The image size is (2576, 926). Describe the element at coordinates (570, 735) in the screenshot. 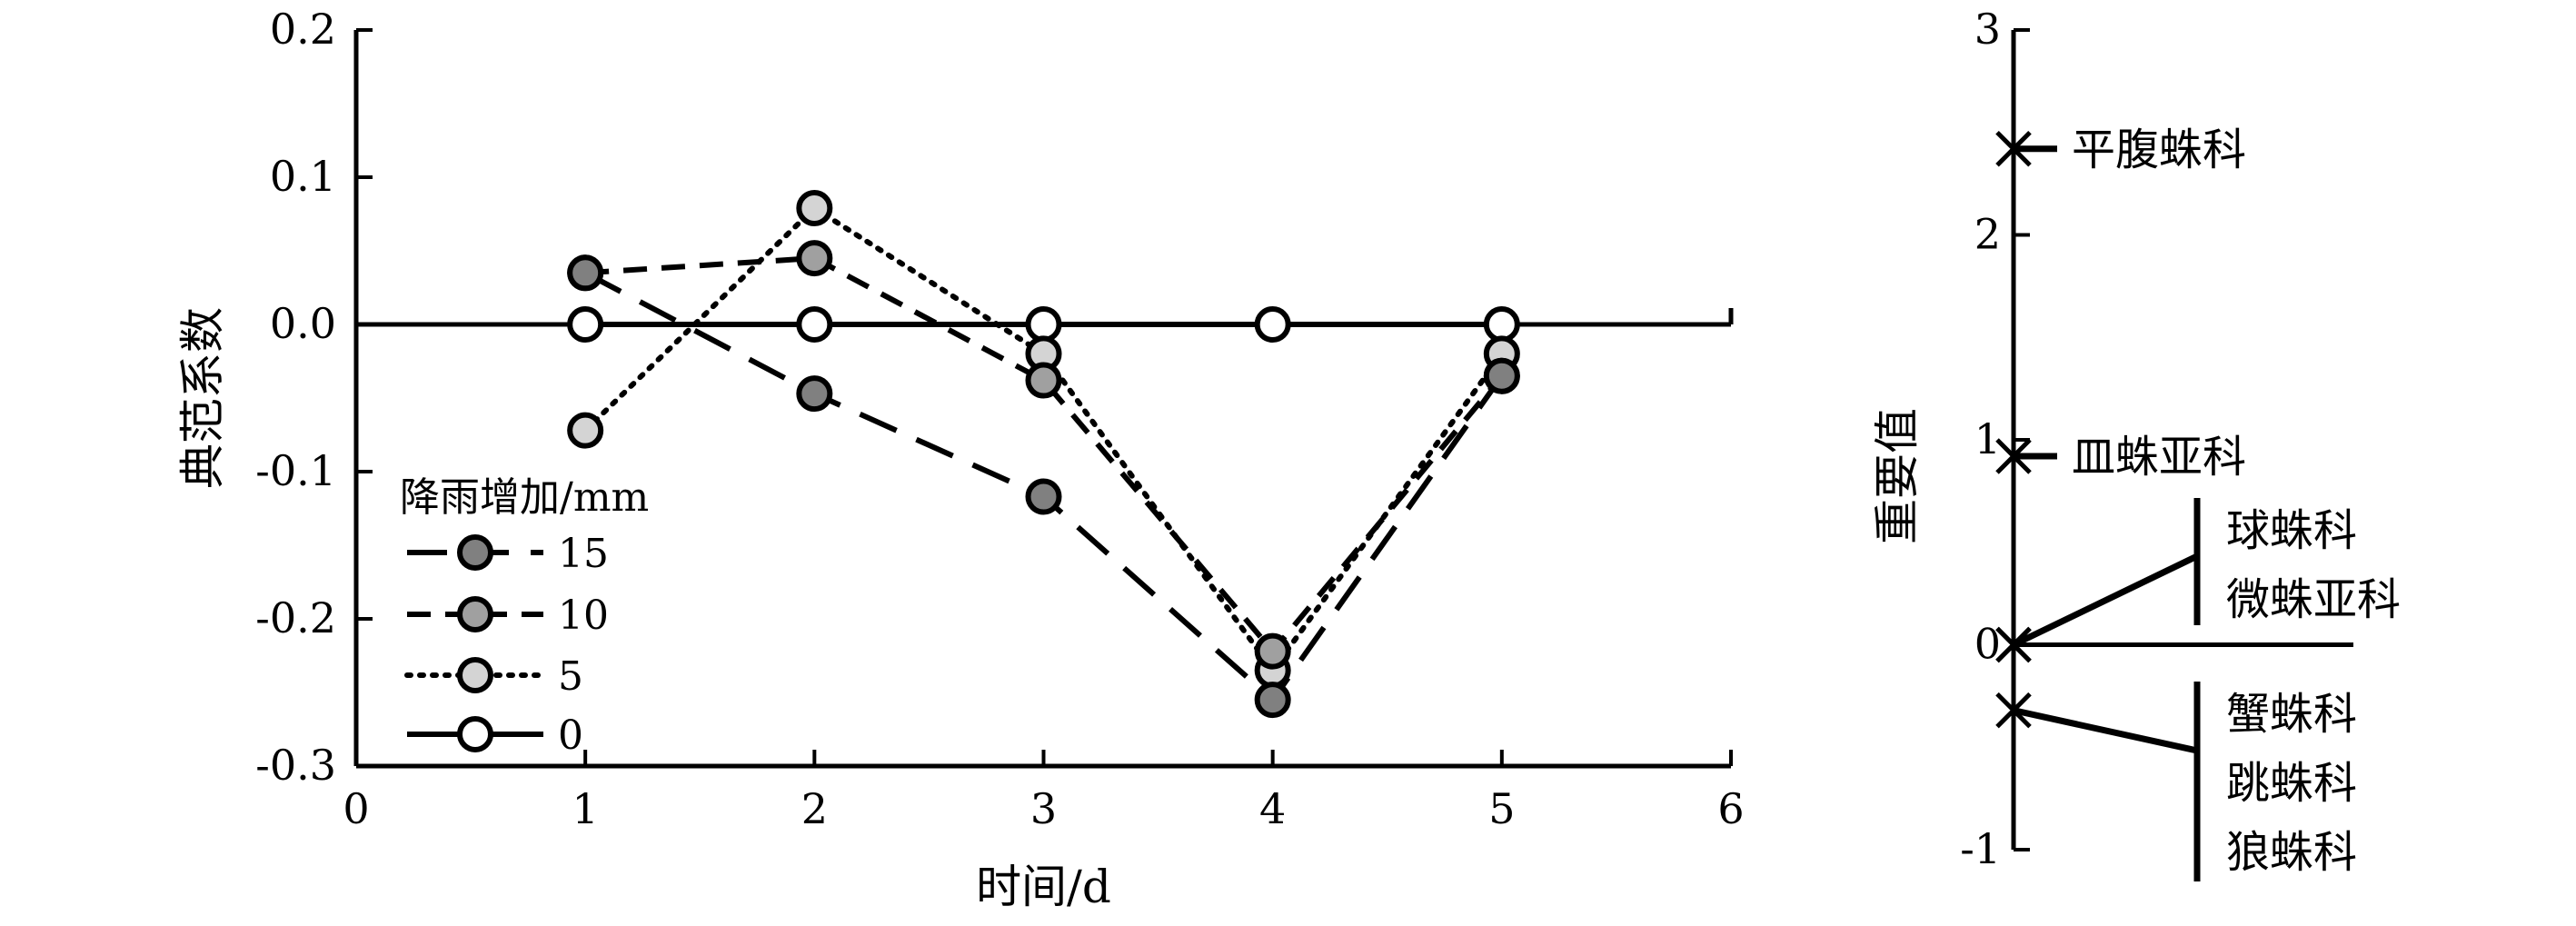

I see `legend-label: 0` at that location.